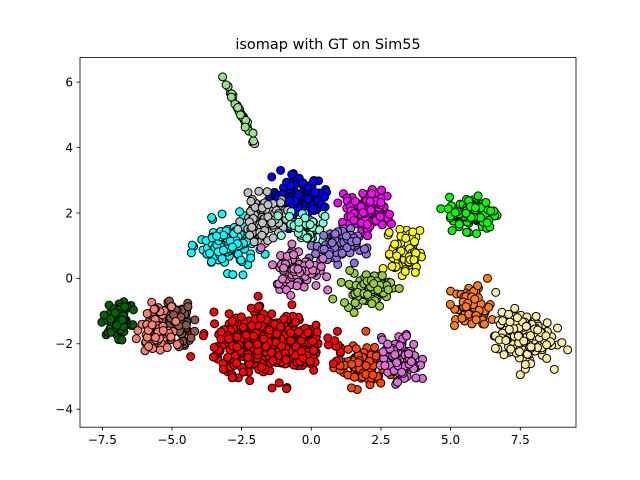 The width and height of the screenshot is (640, 480). What do you see at coordinates (241, 440) in the screenshot?
I see `x-tick-label: −2.5` at bounding box center [241, 440].